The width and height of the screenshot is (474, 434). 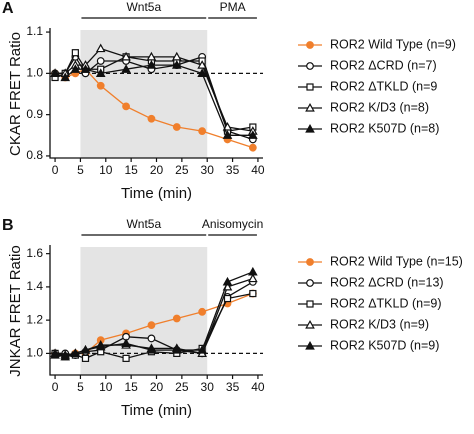 What do you see at coordinates (379, 324) in the screenshot?
I see `legend-label: ROR2 K/D3 (n=9)` at bounding box center [379, 324].